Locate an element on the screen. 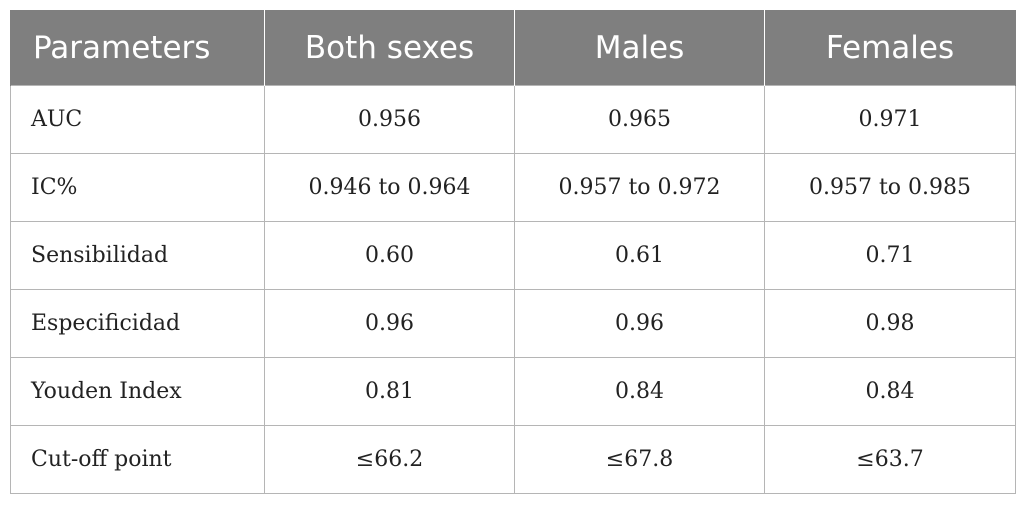 The height and width of the screenshot is (511, 1025). cell-females: 0.957 to 0.985 is located at coordinates (890, 187).